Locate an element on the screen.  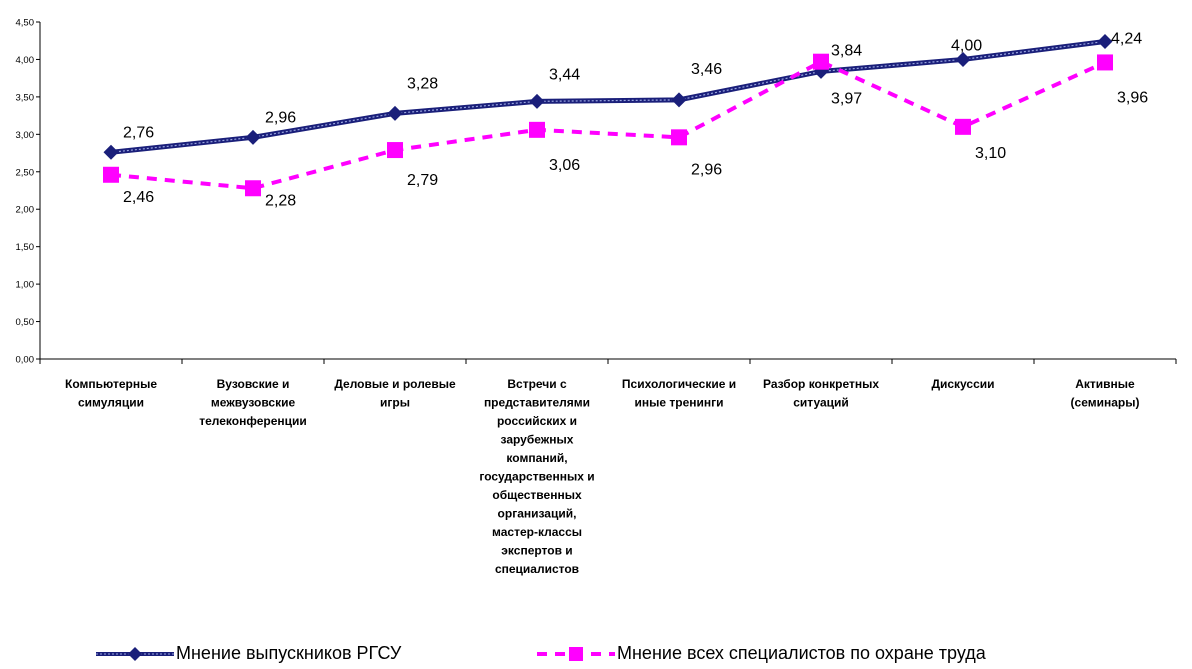
series-specialists-data-label: 2,46 is located at coordinates (138, 197).